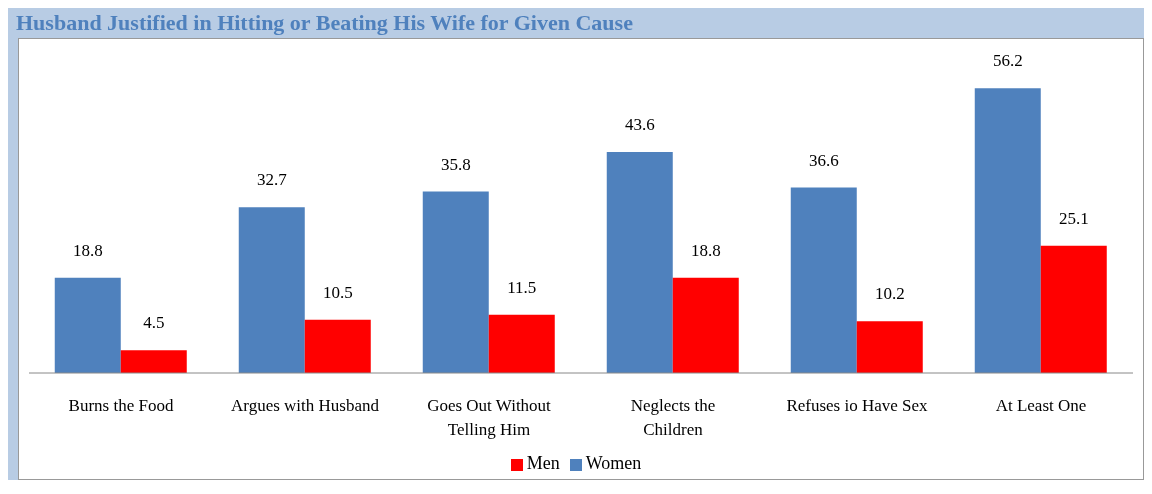  What do you see at coordinates (823, 160) in the screenshot?
I see `data-label: 36.6` at bounding box center [823, 160].